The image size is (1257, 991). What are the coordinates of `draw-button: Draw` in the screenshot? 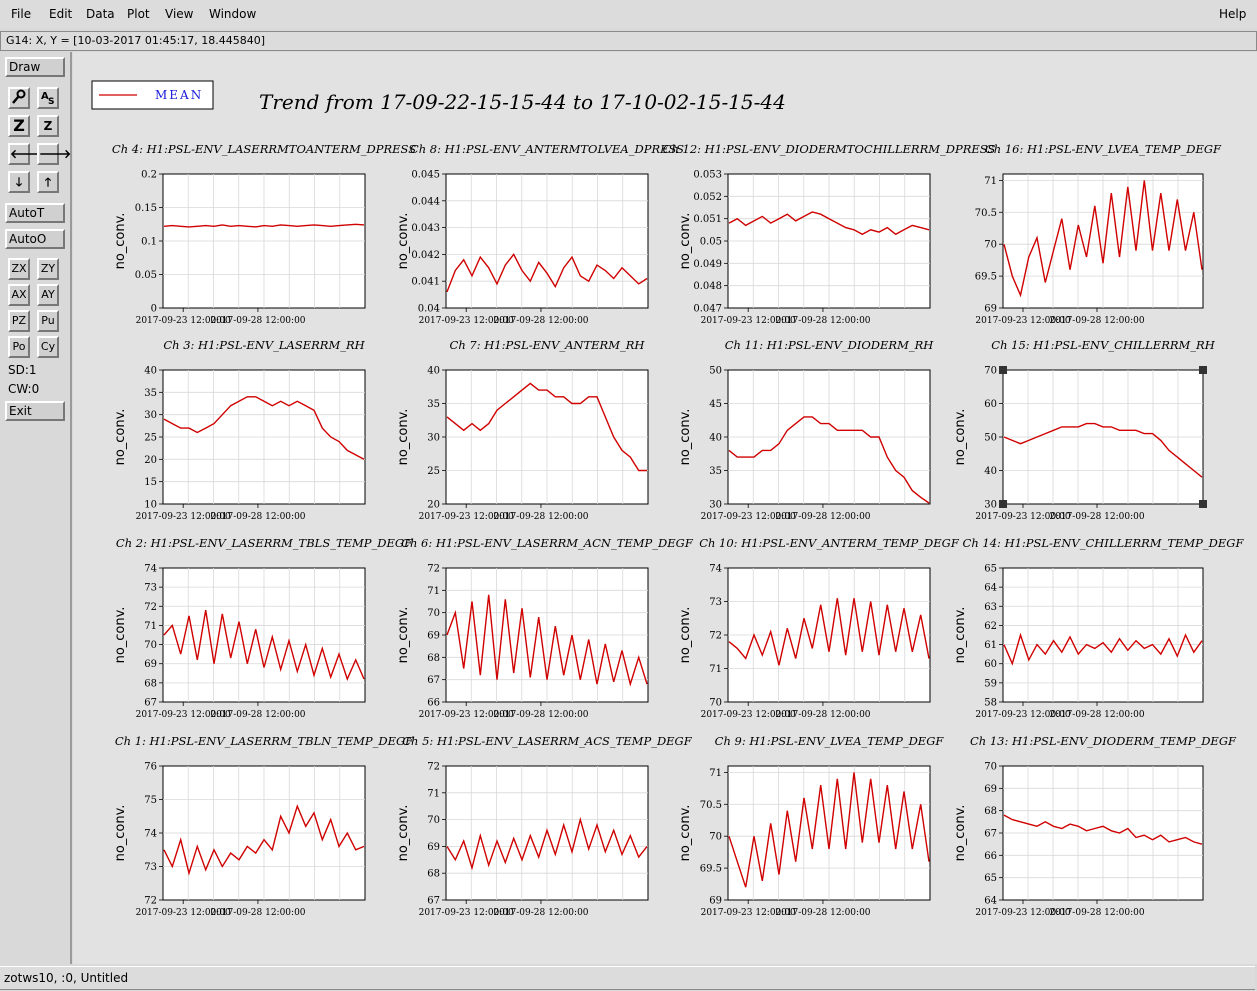 It's located at (35, 67).